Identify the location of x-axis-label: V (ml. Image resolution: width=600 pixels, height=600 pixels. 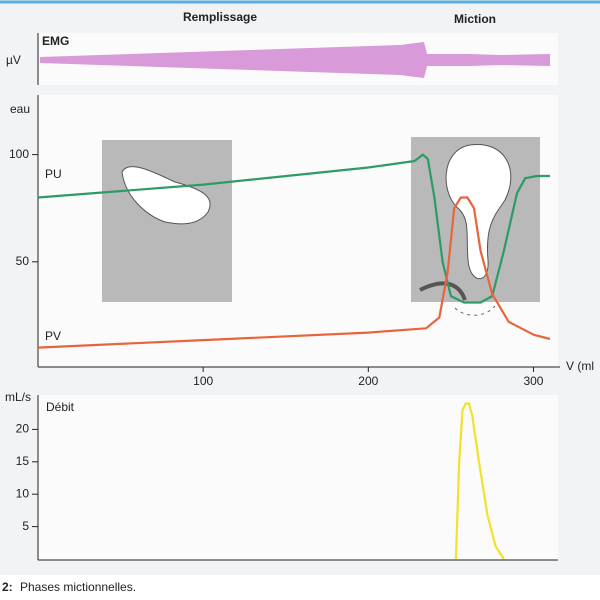
(580, 366).